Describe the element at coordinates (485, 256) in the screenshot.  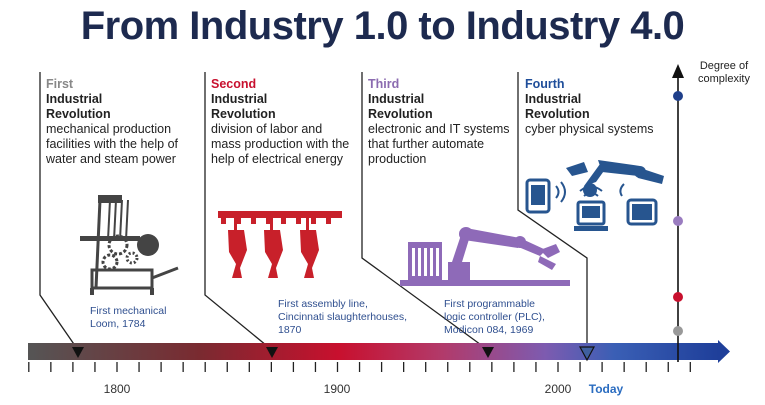
I see `robot-arm-icon` at that location.